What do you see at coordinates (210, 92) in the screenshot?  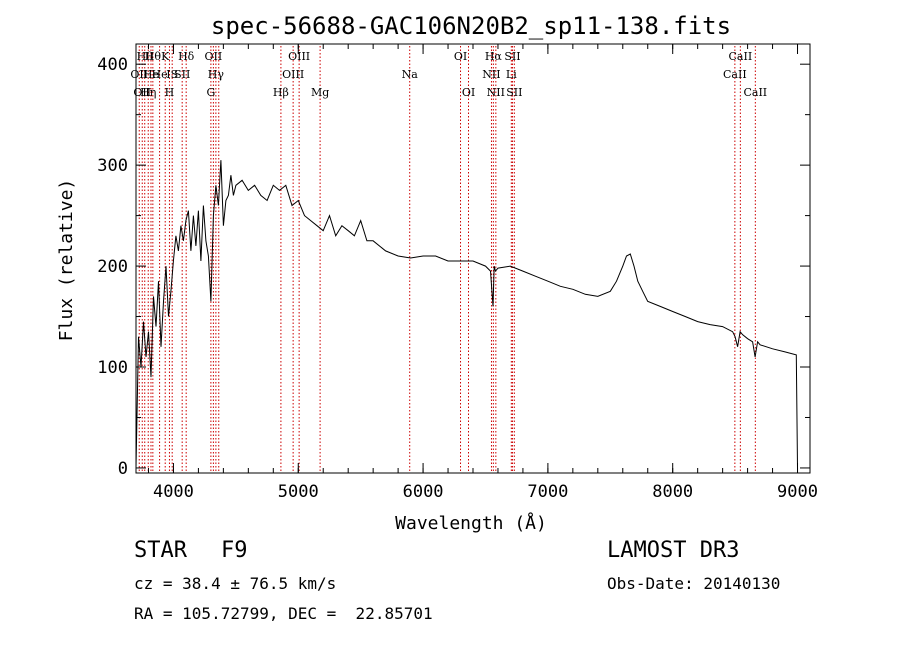 I see `line-marker-label: G` at bounding box center [210, 92].